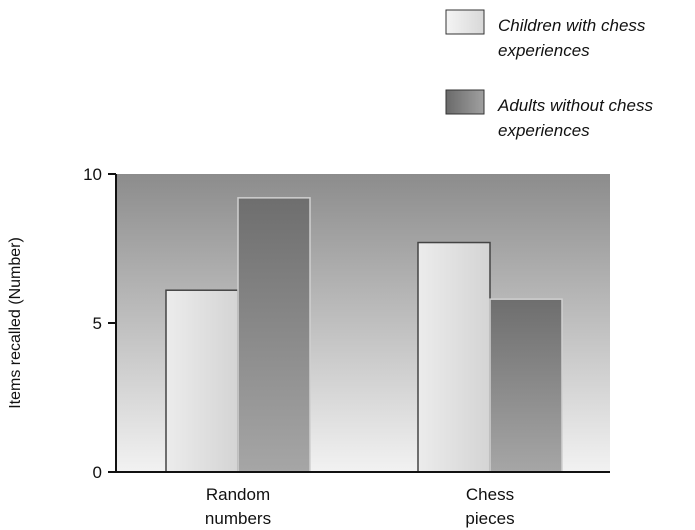  What do you see at coordinates (575, 118) in the screenshot?
I see `legend-label: Adults without chess experiences` at bounding box center [575, 118].